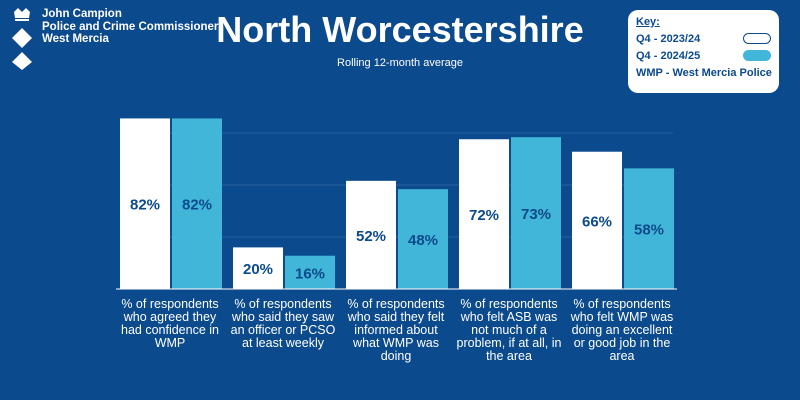 This screenshot has width=800, height=400. I want to click on legend-swatch-2024, so click(757, 55).